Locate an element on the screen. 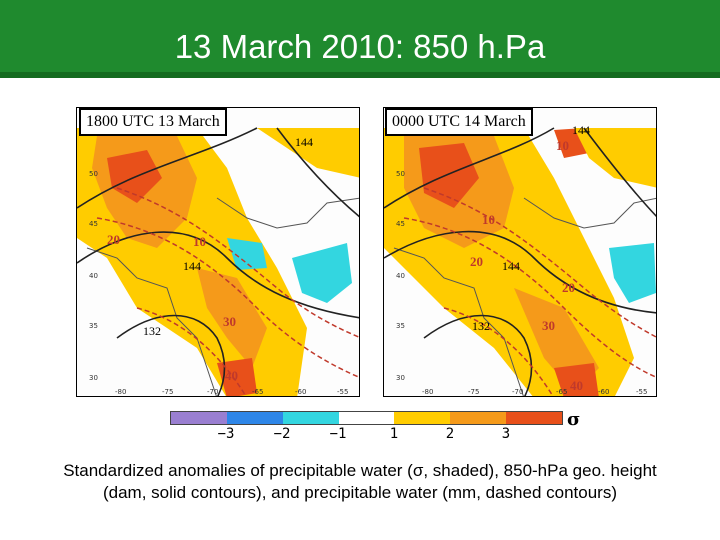 The height and width of the screenshot is (540, 720). colorbar-tick-label: 3 is located at coordinates (506, 434).